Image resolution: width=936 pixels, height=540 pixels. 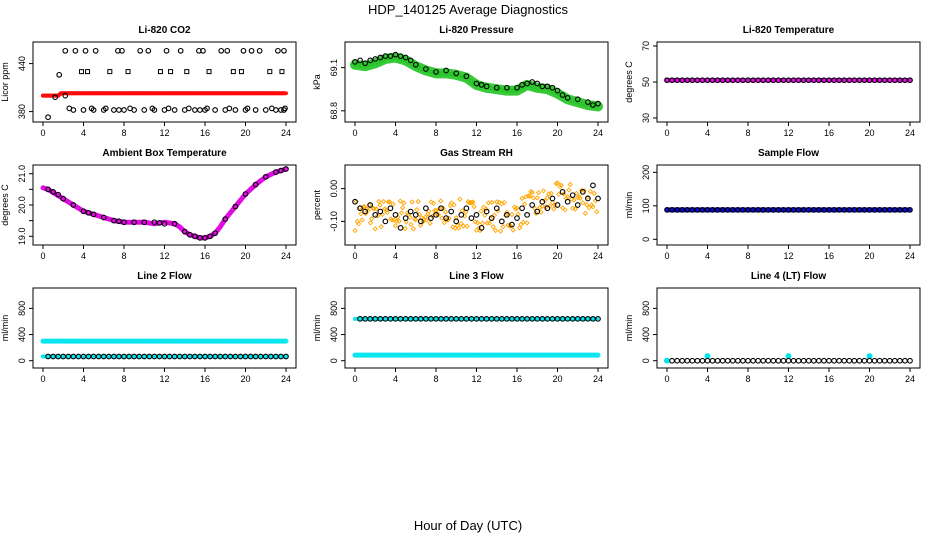 What do you see at coordinates (22, 63) in the screenshot?
I see `y-tick-label: 440` at bounding box center [22, 63].